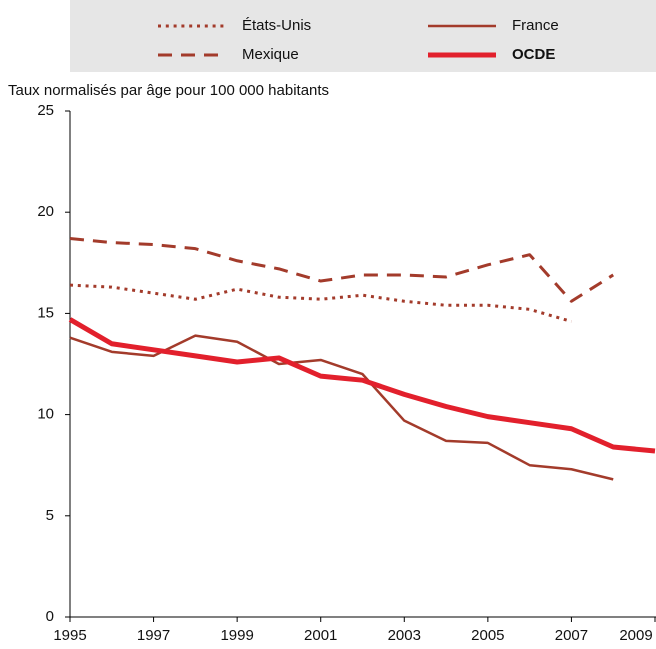 This screenshot has width=656, height=649. I want to click on legend-label: États-Unis, so click(276, 25).